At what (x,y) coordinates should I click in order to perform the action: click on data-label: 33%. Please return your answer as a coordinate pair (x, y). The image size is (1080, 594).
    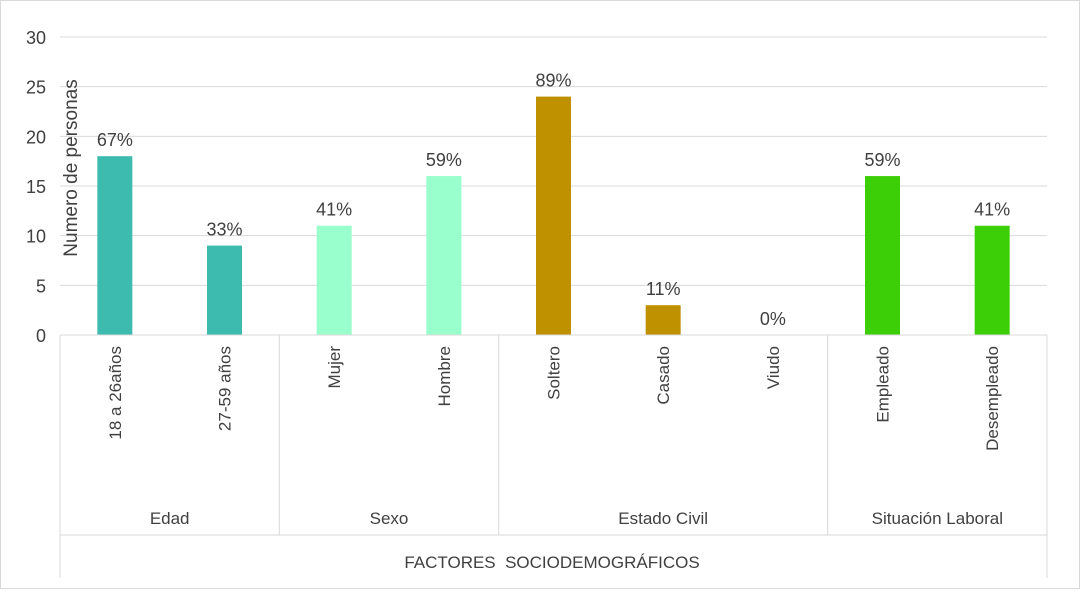
    Looking at the image, I should click on (224, 230).